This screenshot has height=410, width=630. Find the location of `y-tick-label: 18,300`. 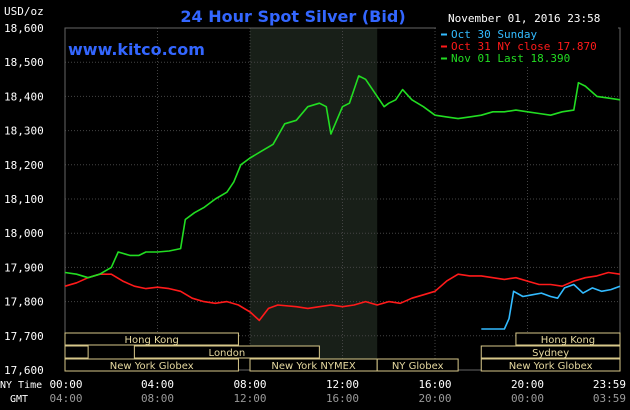

y-tick-label: 18,300 is located at coordinates (24, 131).